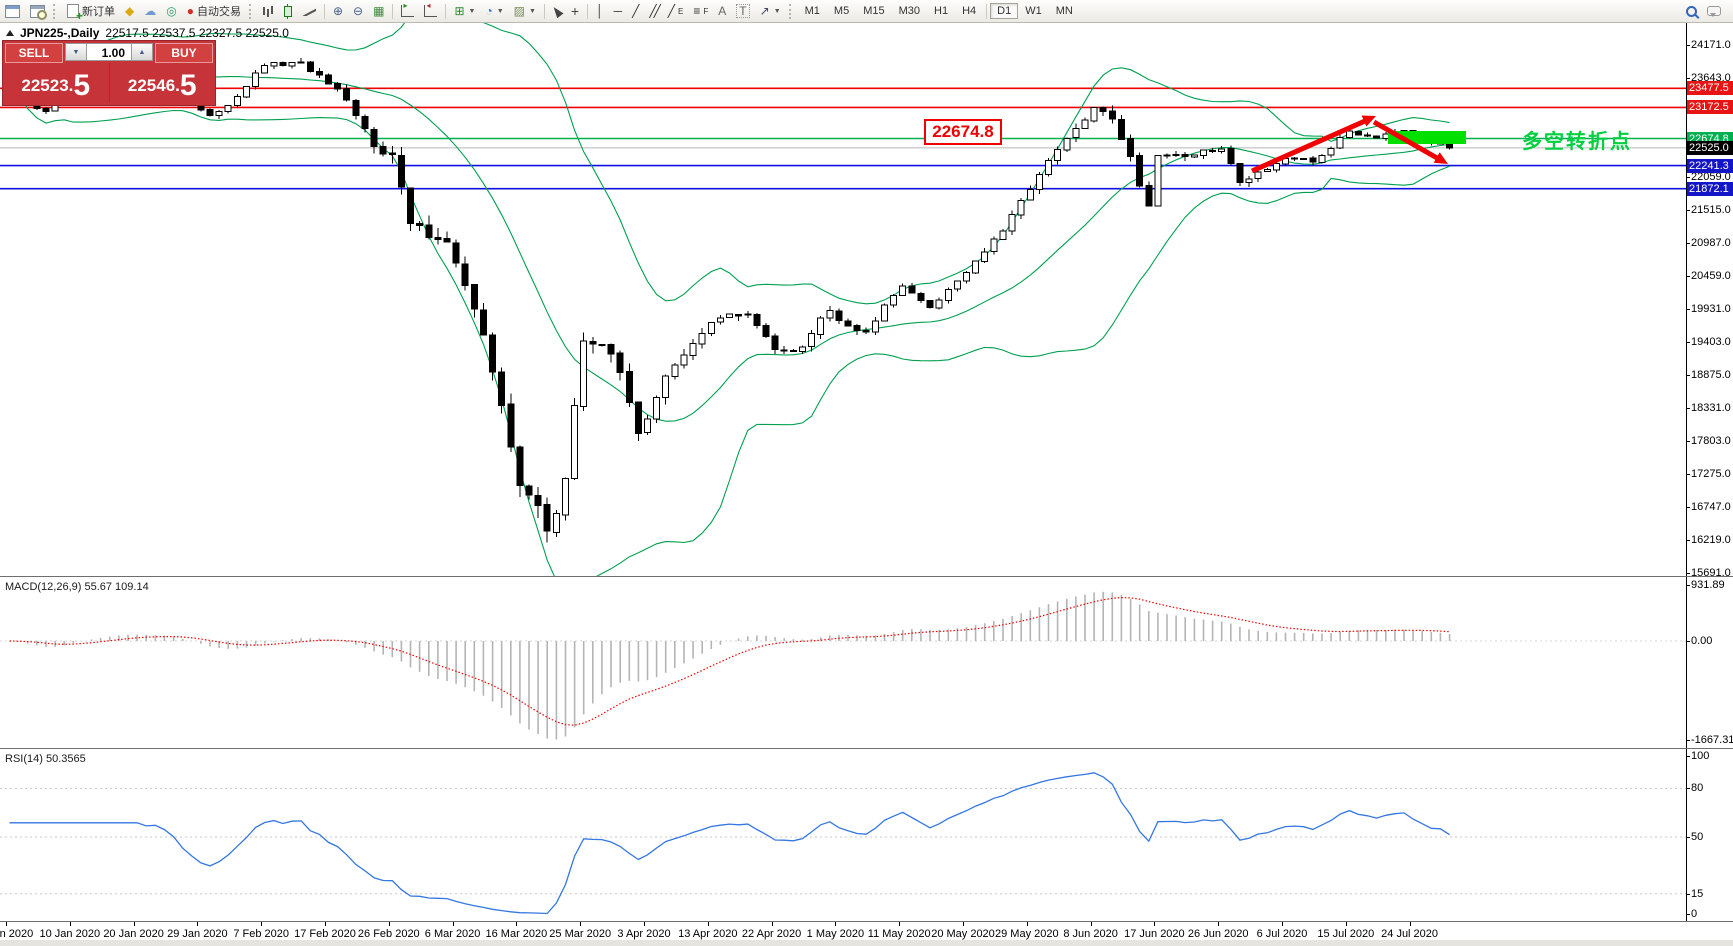  I want to click on arrows-tool-icon: ↗, so click(764, 11).